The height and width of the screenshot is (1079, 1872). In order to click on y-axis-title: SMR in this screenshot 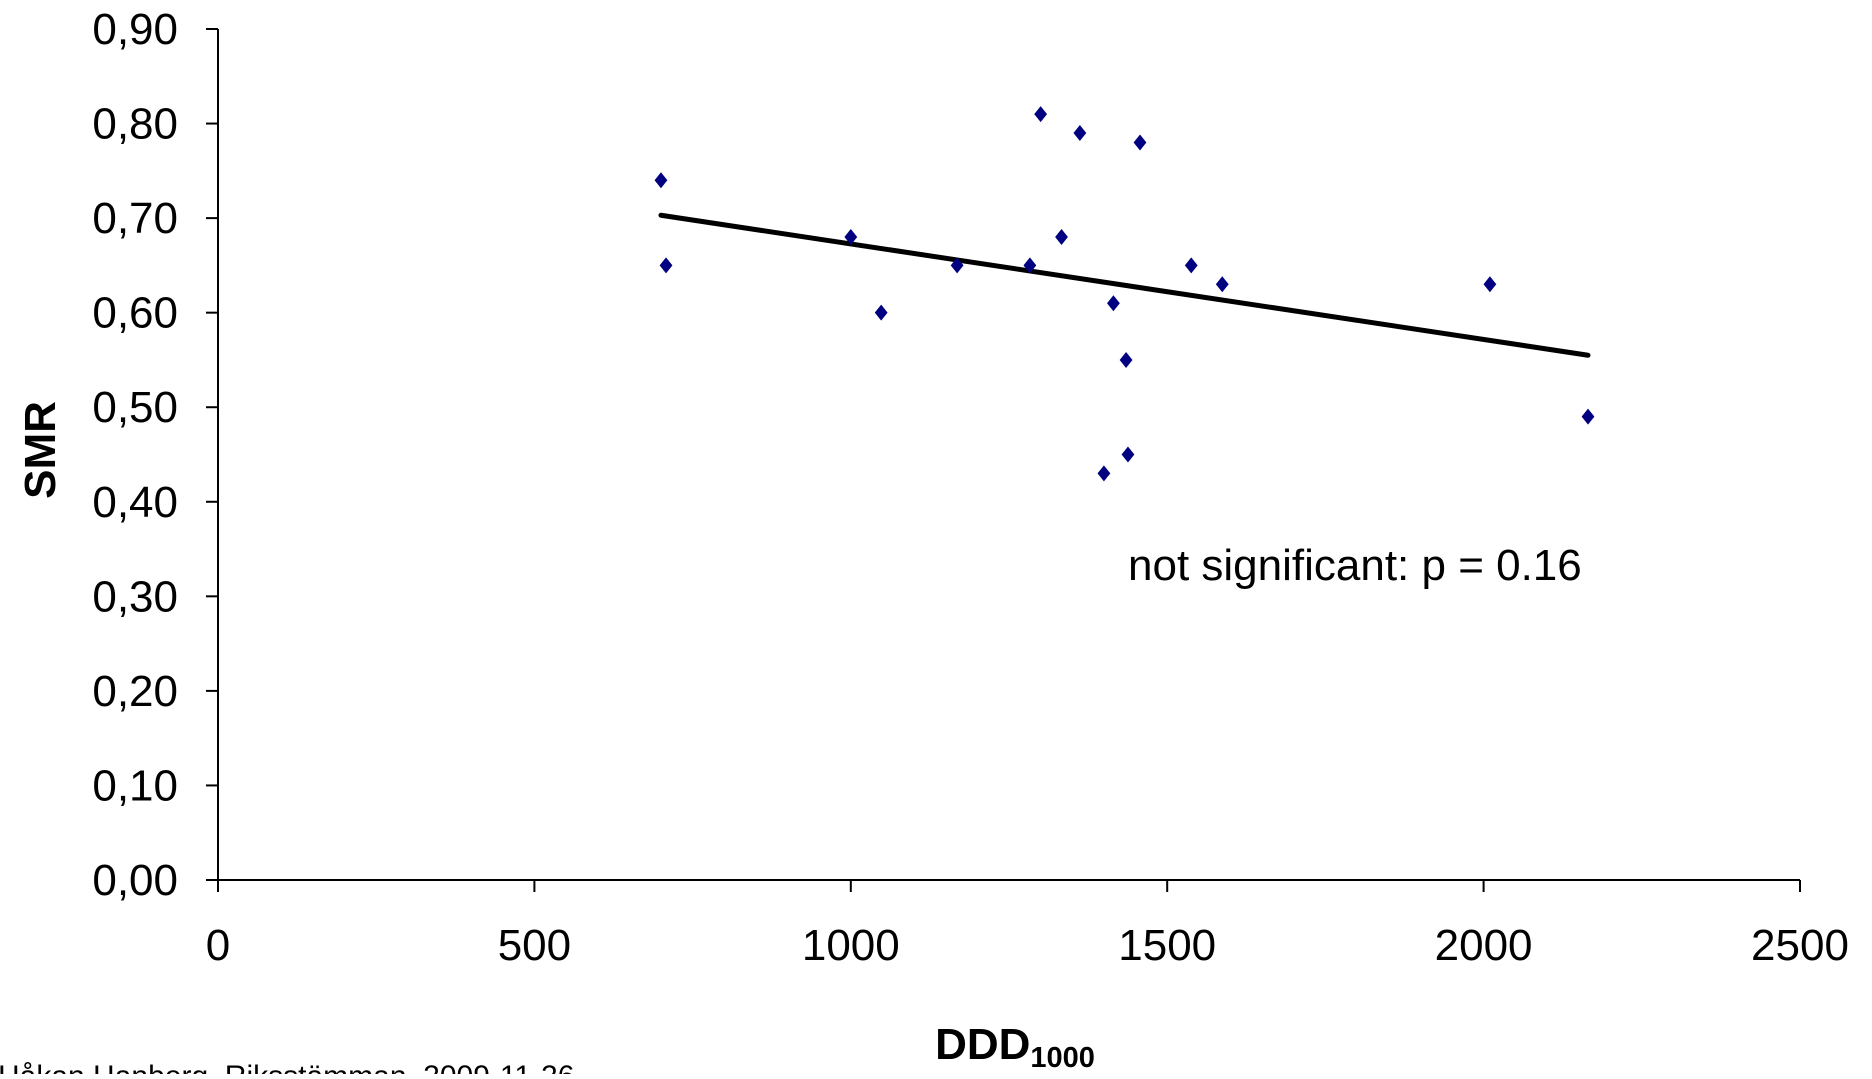, I will do `click(40, 450)`.